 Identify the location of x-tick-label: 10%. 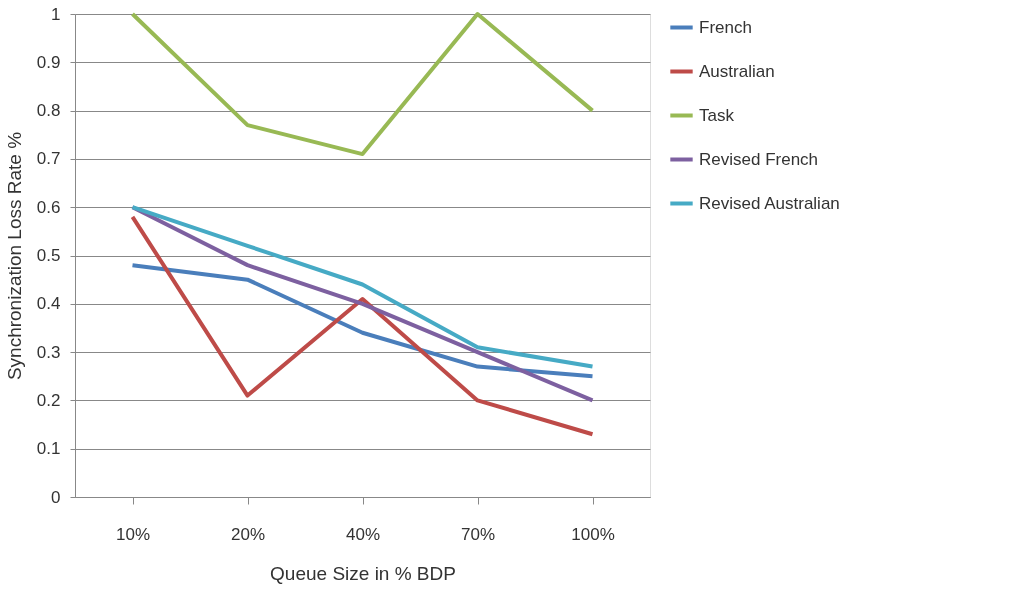
(133, 534).